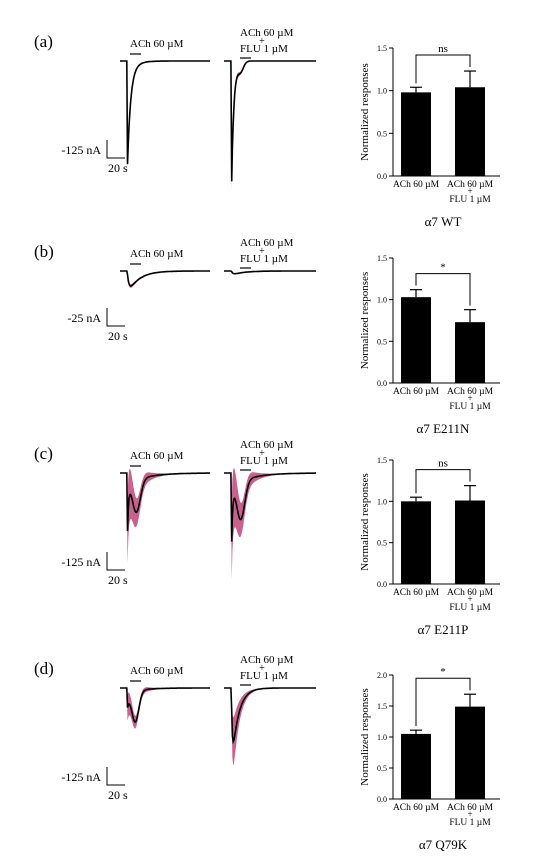 The height and width of the screenshot is (856, 545). What do you see at coordinates (44, 668) in the screenshot?
I see `panel-label: (d)` at bounding box center [44, 668].